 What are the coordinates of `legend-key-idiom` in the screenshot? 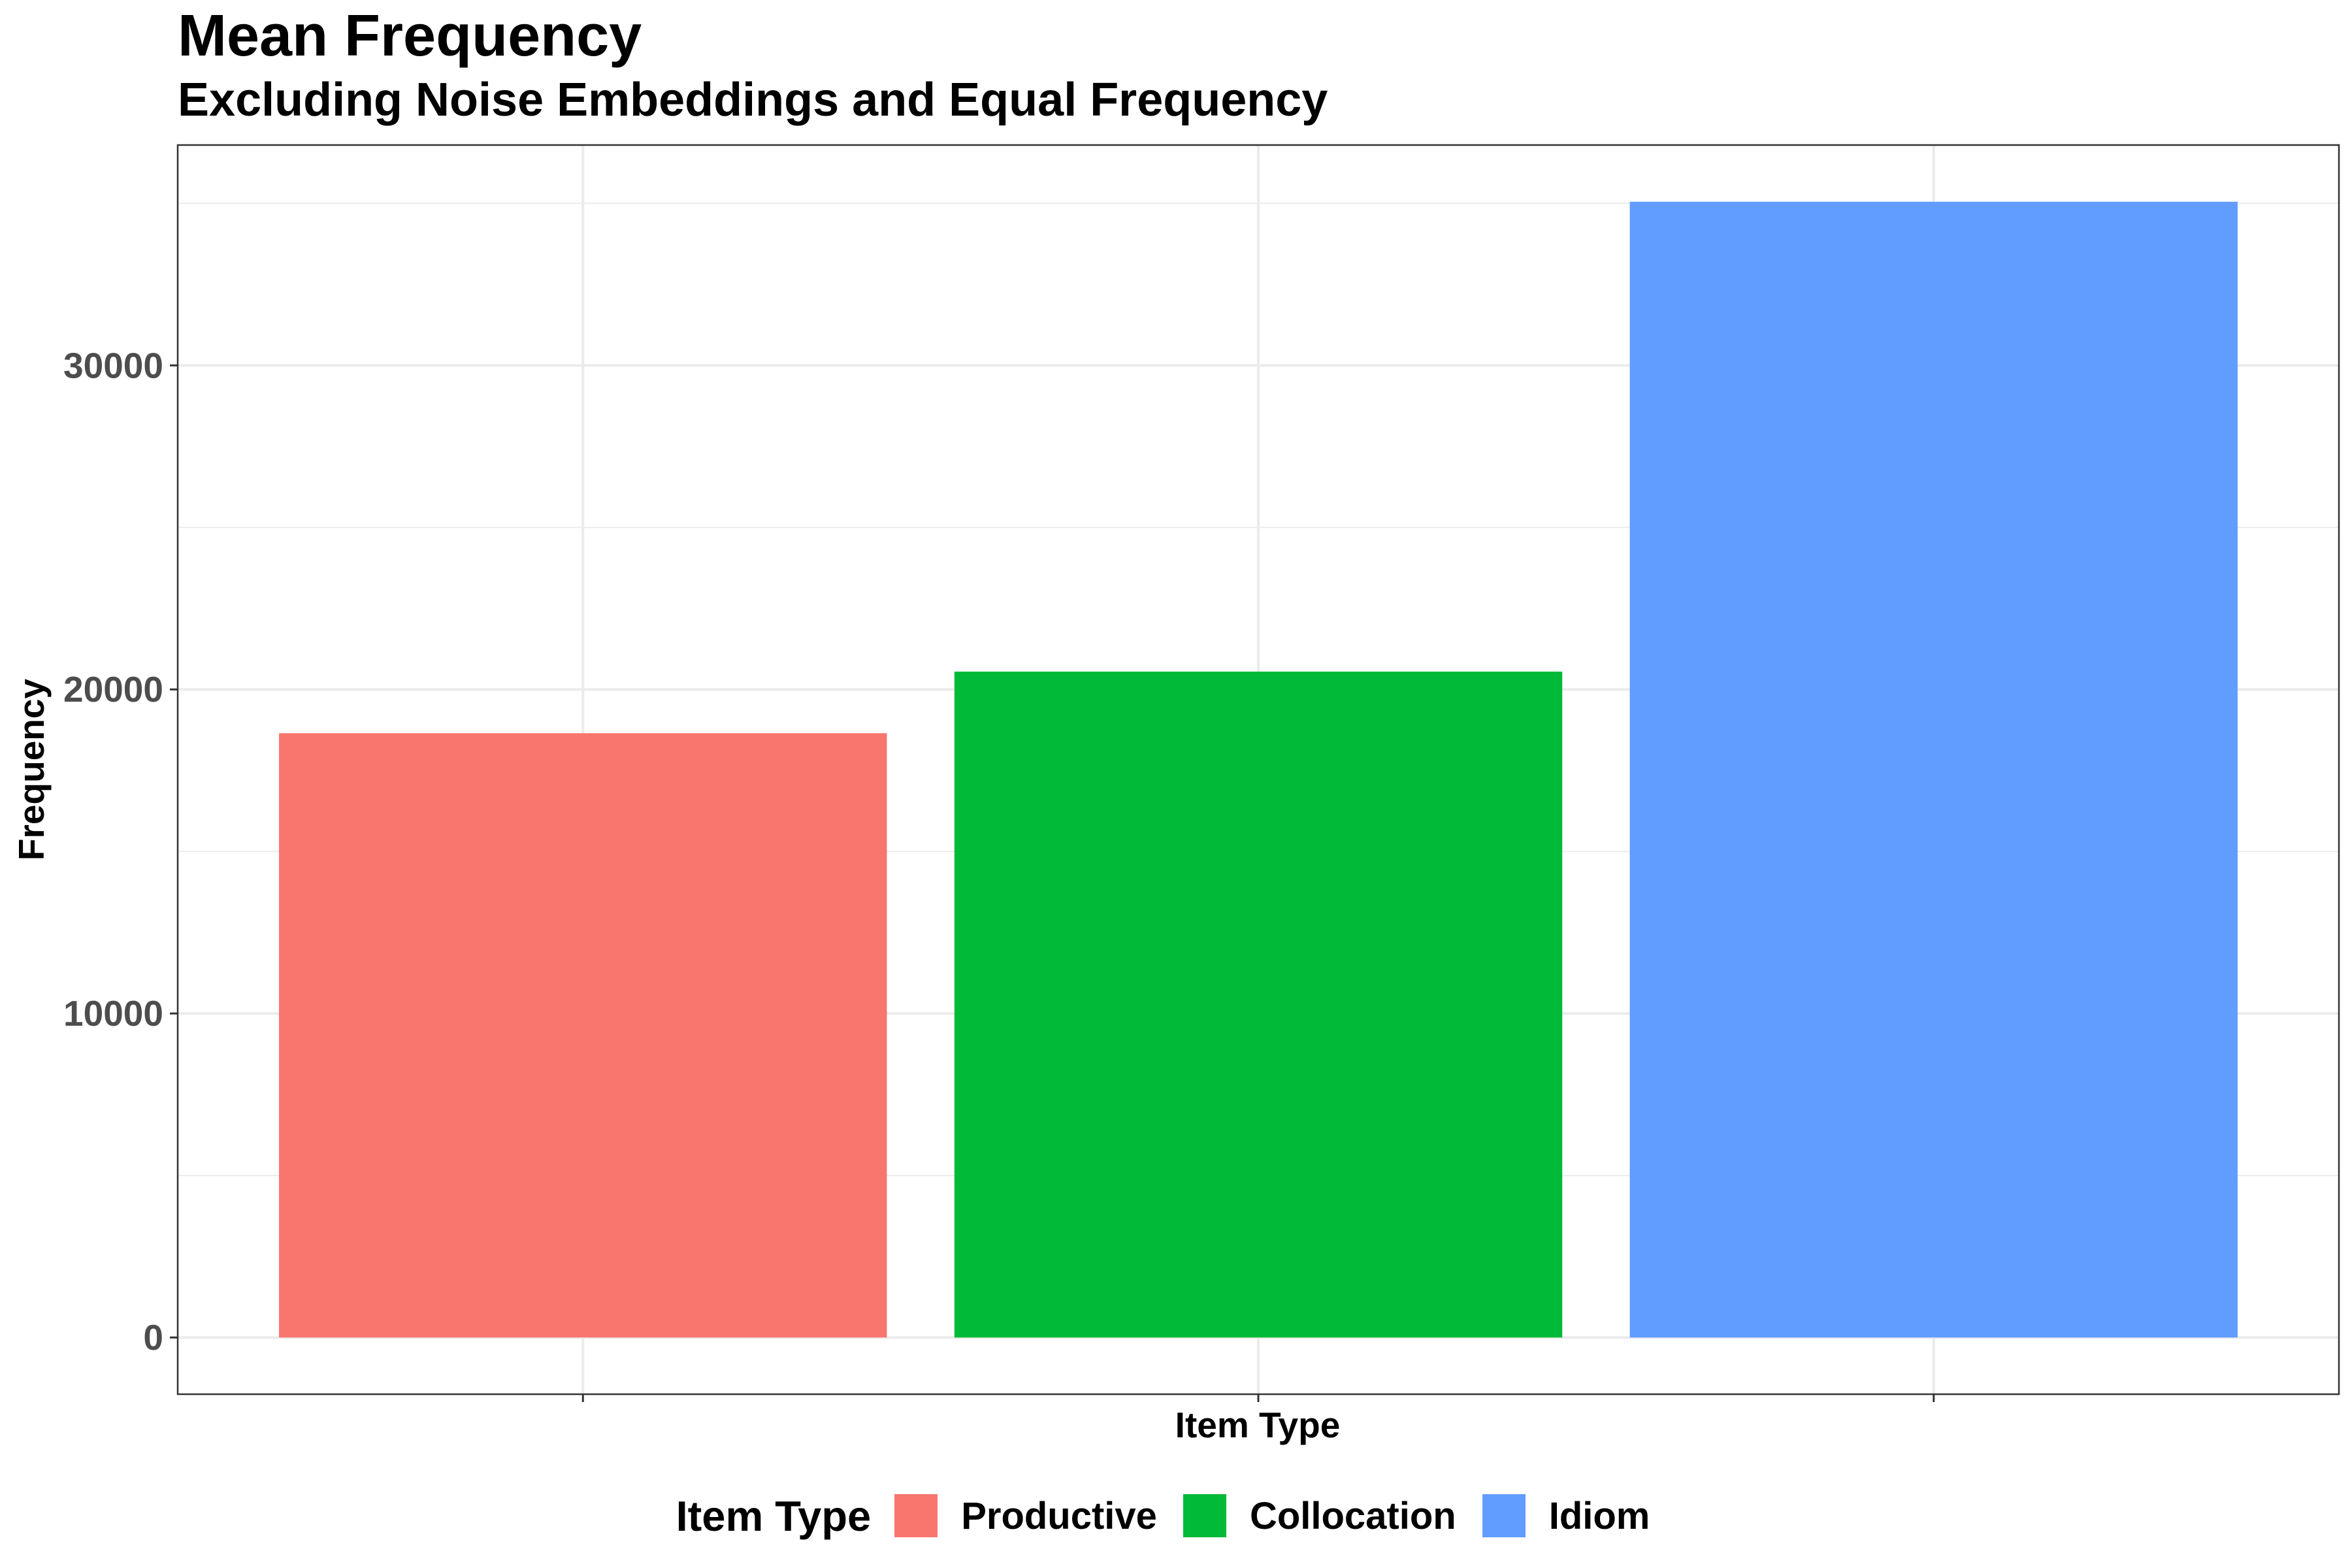 It's located at (1504, 1515).